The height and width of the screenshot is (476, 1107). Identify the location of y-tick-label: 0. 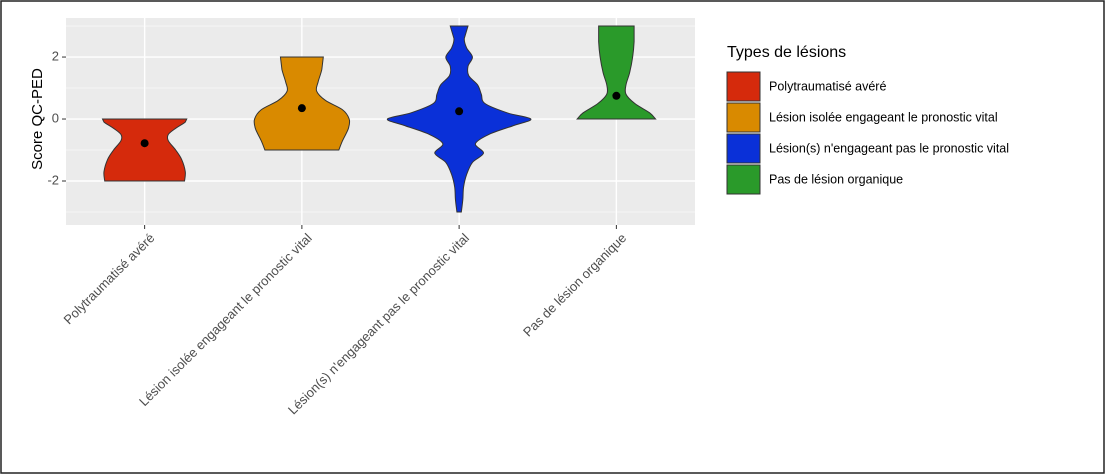
(55, 117).